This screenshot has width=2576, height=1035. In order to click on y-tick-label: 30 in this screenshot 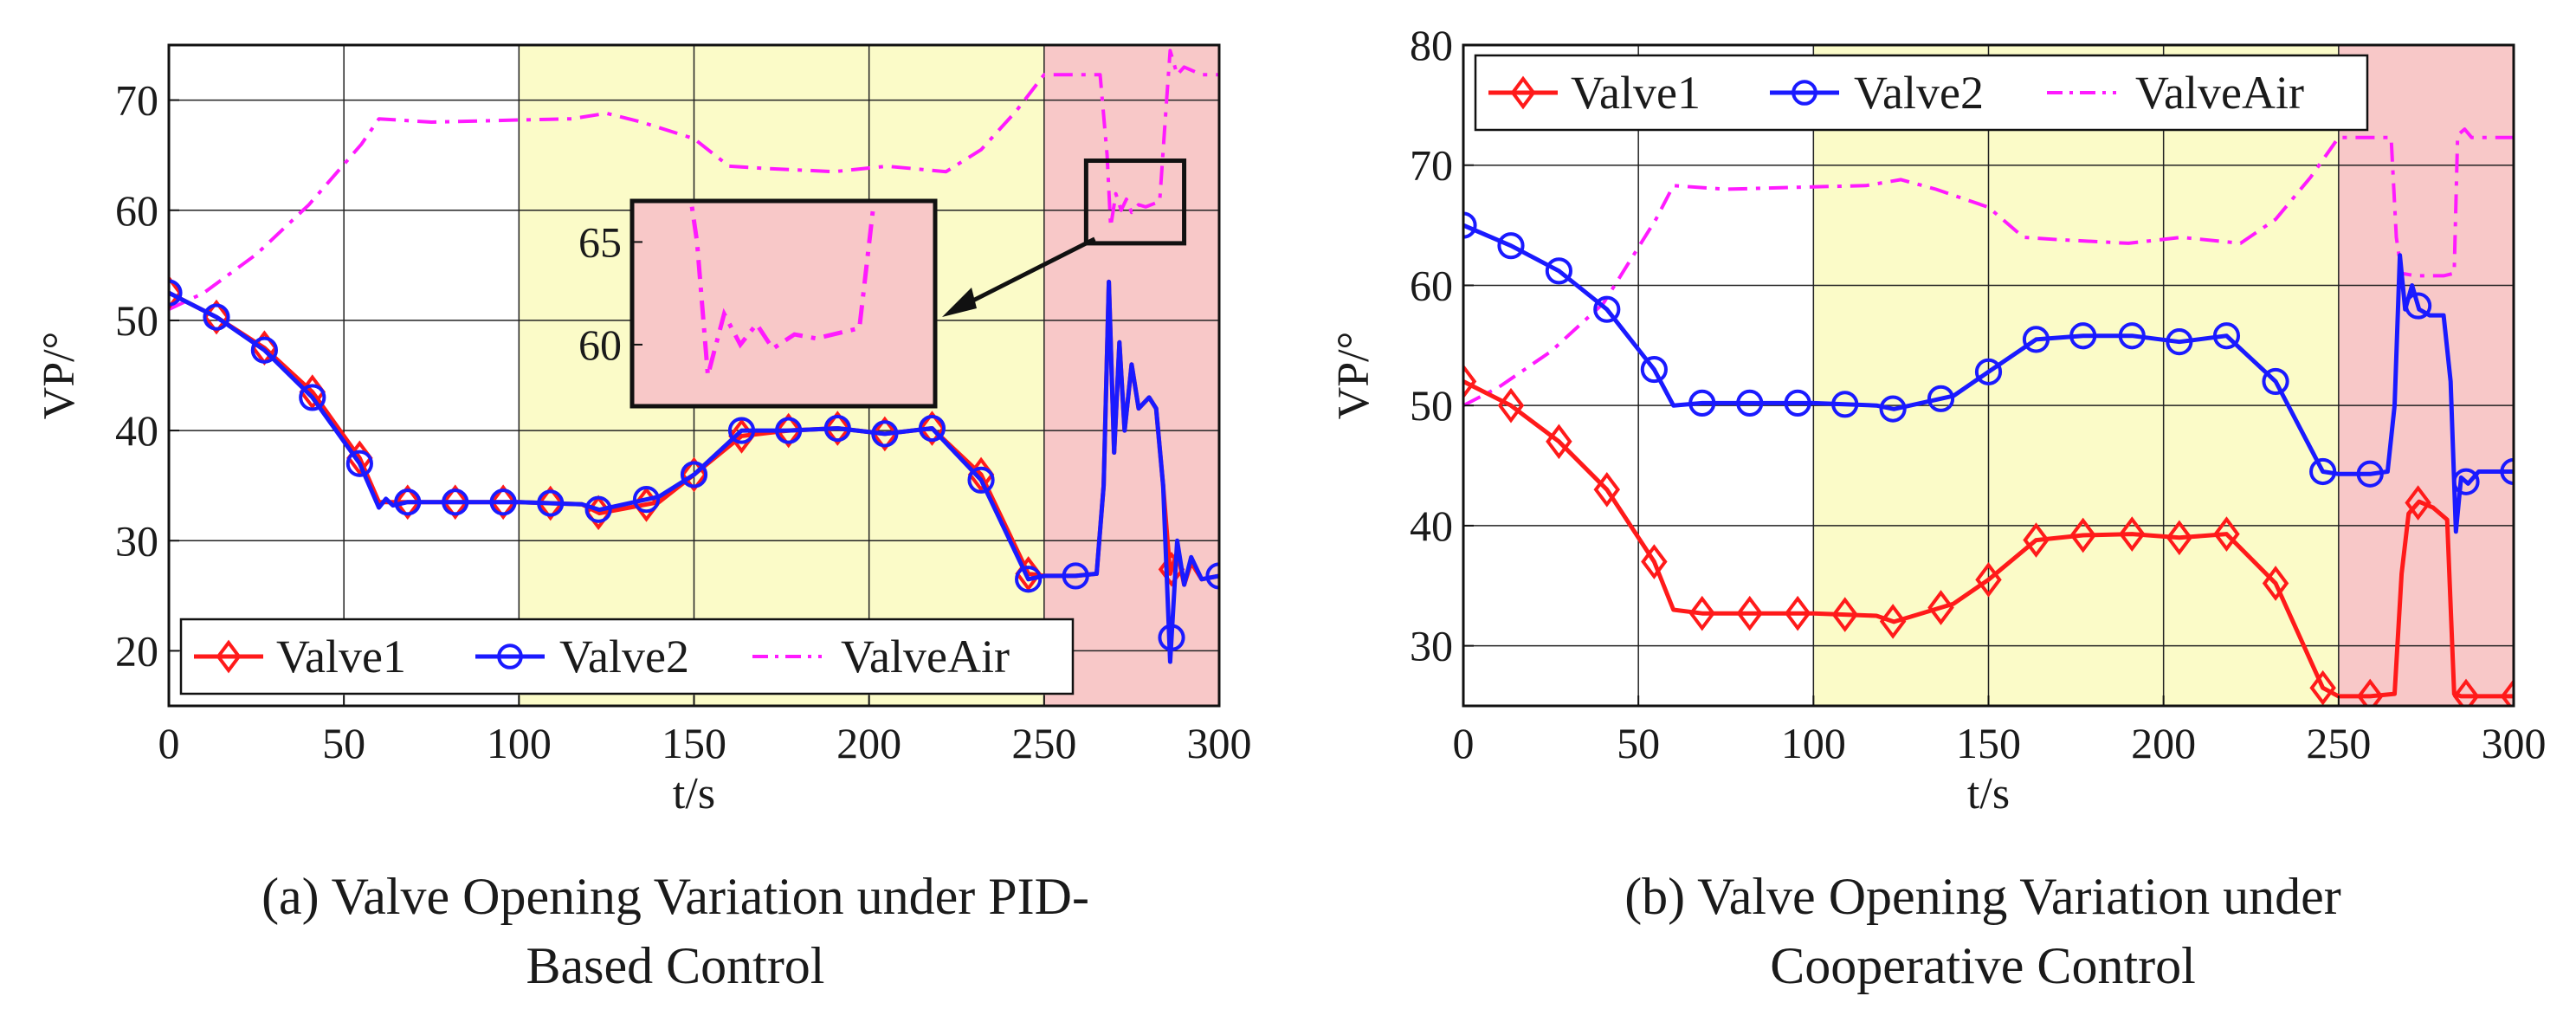, I will do `click(136, 540)`.